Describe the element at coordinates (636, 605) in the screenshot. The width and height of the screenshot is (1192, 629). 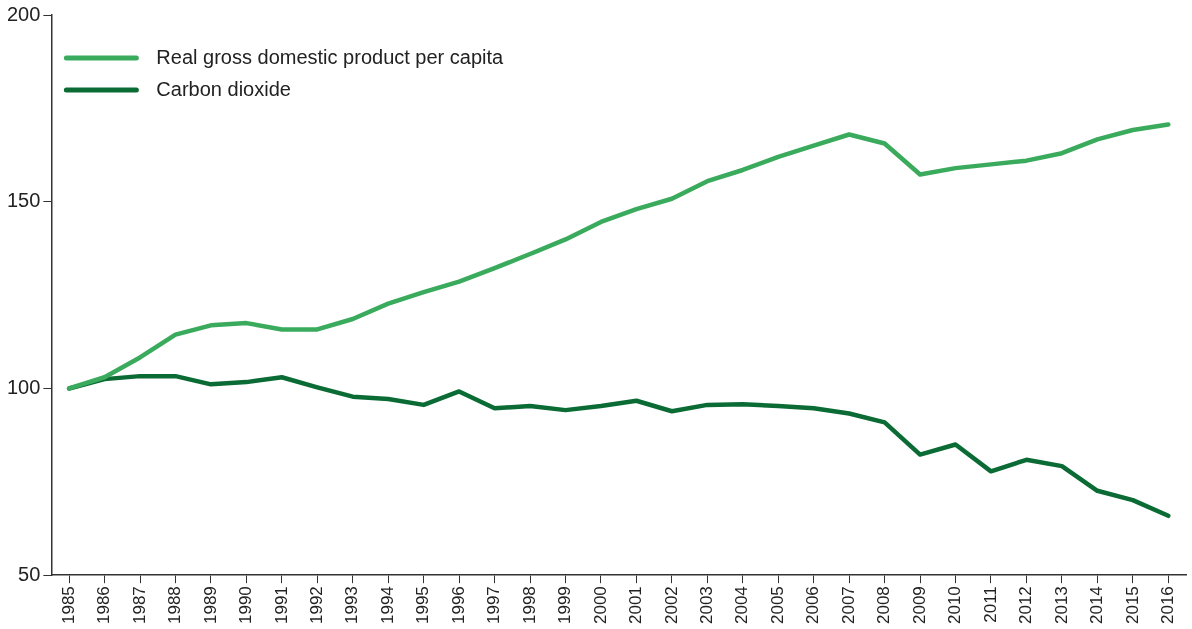
I see `x-tick-label: 2001` at that location.